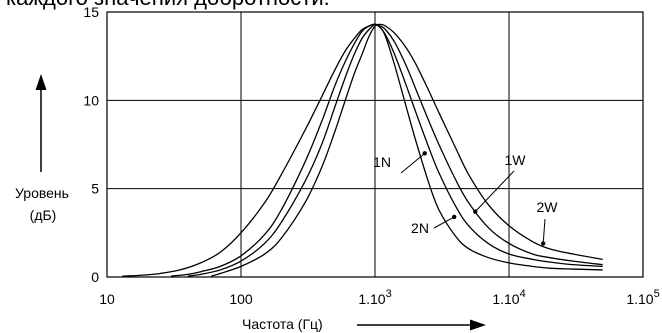 Image resolution: width=662 pixels, height=333 pixels. Describe the element at coordinates (516, 160) in the screenshot. I see `label-1w: 1W` at that location.